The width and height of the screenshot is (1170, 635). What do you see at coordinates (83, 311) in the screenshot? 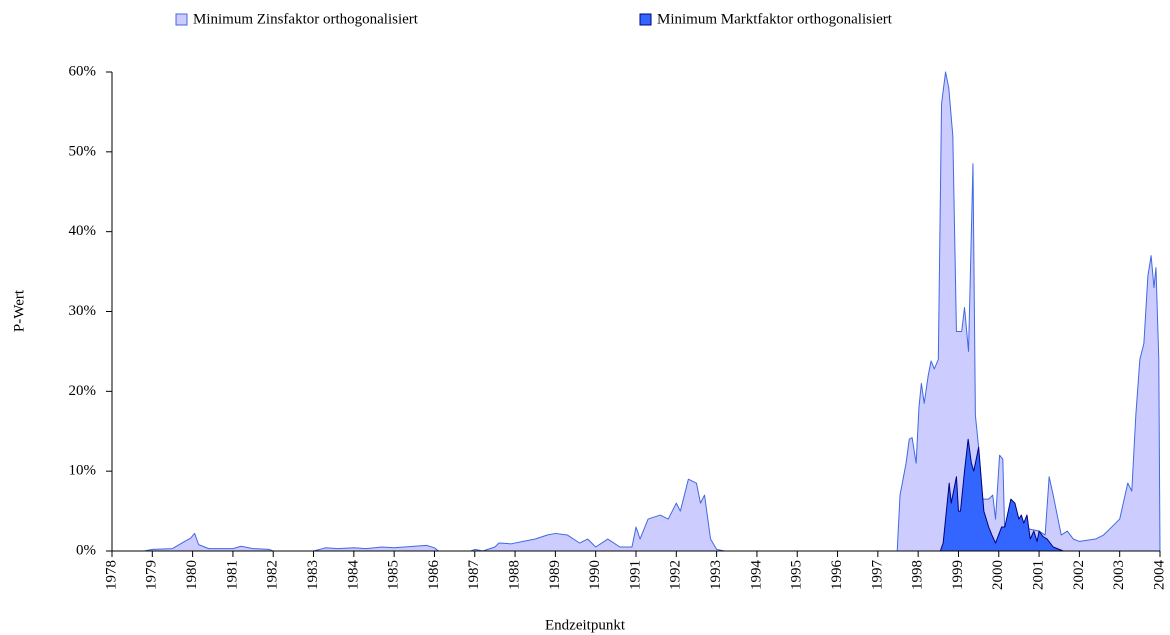
I see `y-tick-label: 30%` at bounding box center [83, 311].